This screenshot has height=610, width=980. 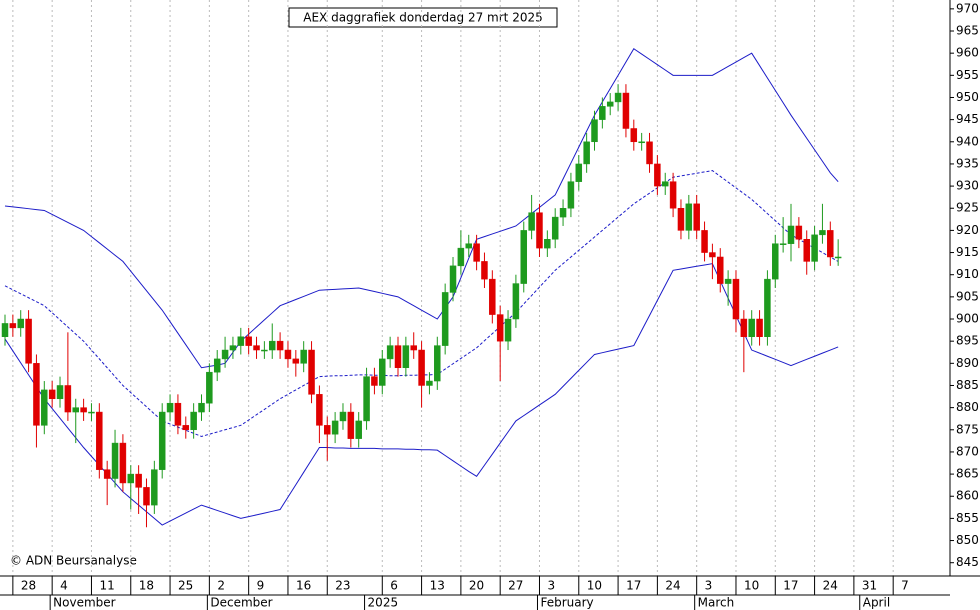 What do you see at coordinates (146, 586) in the screenshot?
I see `x-tick-label: 18` at bounding box center [146, 586].